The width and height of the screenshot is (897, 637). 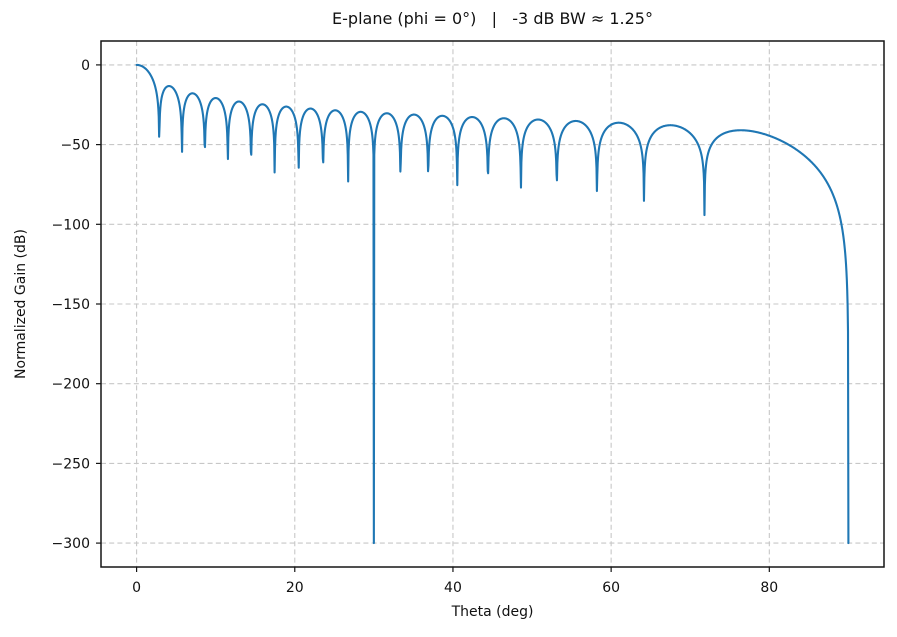 What do you see at coordinates (71, 305) in the screenshot?
I see `y-tick-label: −150` at bounding box center [71, 305].